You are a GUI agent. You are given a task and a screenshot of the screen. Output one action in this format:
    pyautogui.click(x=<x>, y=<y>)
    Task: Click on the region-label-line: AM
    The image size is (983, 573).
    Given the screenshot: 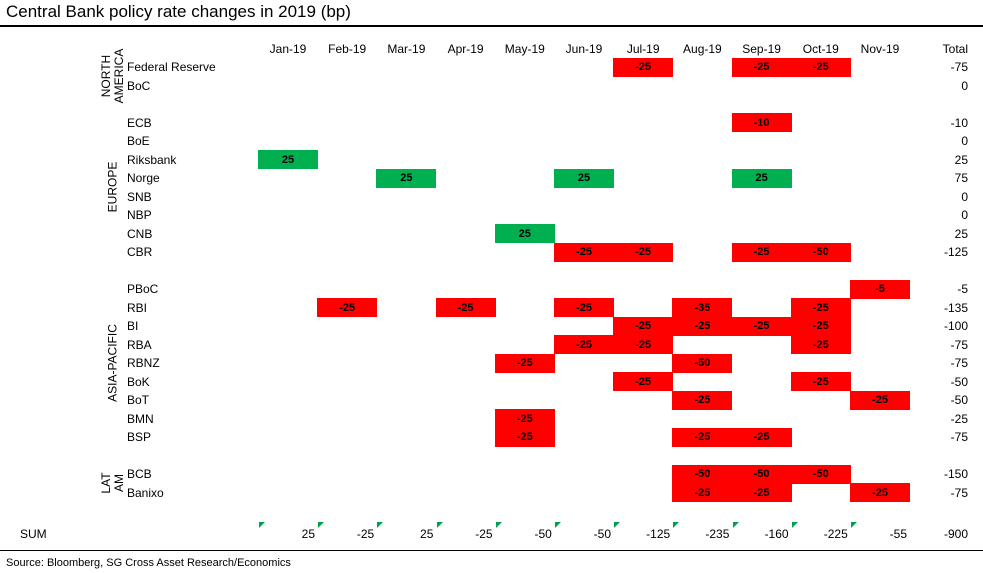 What is the action you would take?
    pyautogui.click(x=119, y=483)
    